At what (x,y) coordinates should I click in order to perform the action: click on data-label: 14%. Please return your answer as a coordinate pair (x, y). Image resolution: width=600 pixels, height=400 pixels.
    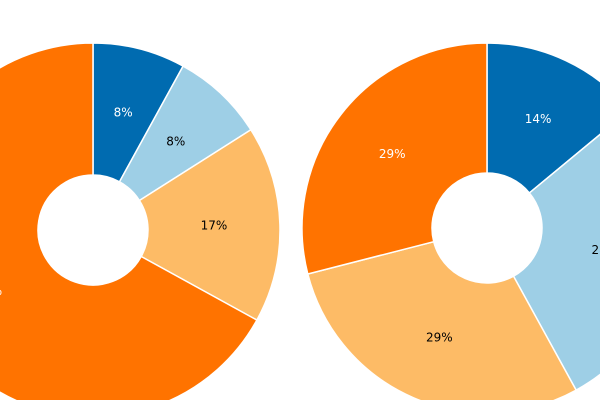
    Looking at the image, I should click on (538, 119).